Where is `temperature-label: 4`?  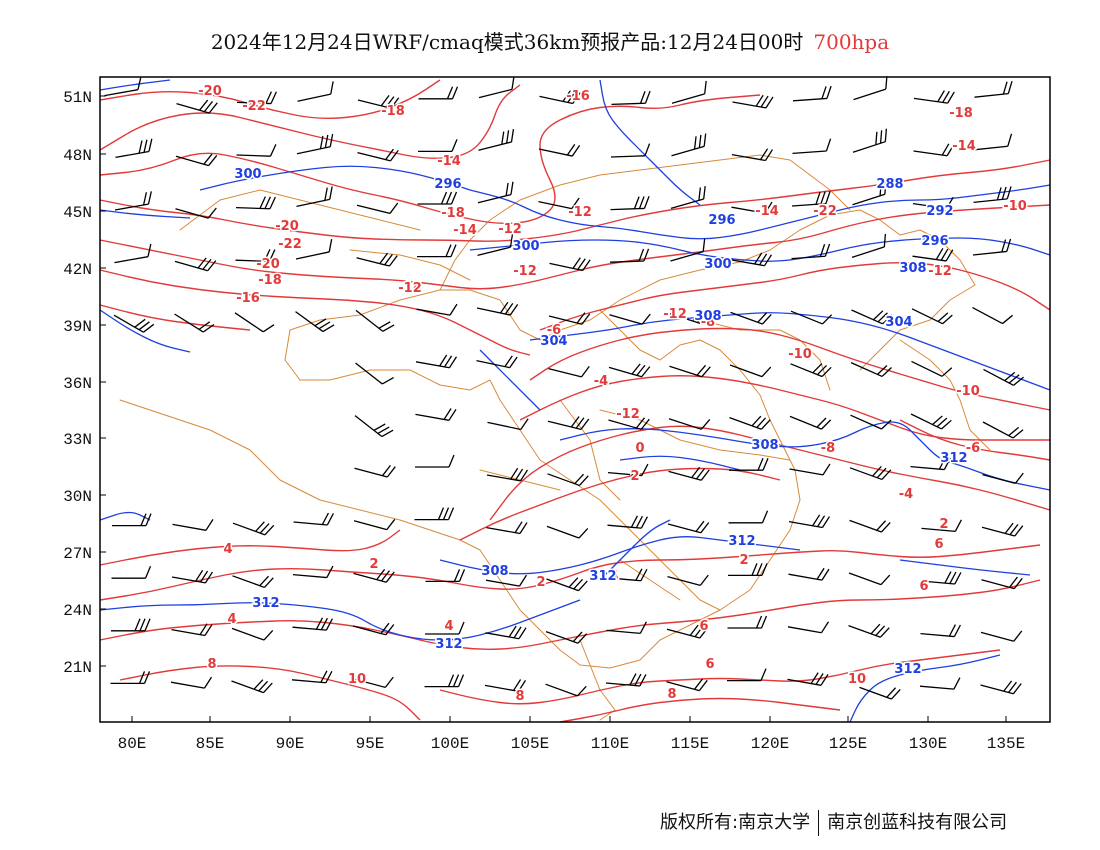 temperature-label: 4 is located at coordinates (613, 576).